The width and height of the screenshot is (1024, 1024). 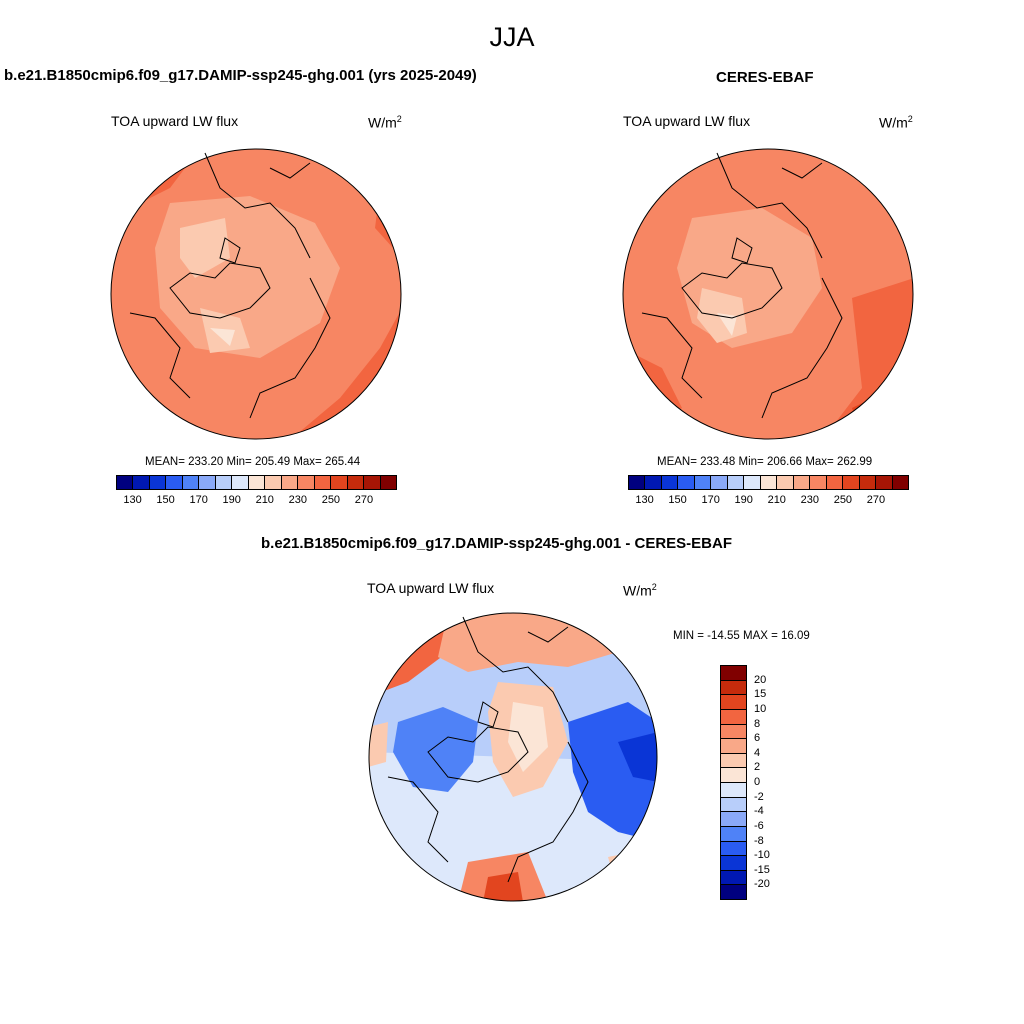 I want to click on colorbar-obs-tick: 150, so click(x=677, y=500).